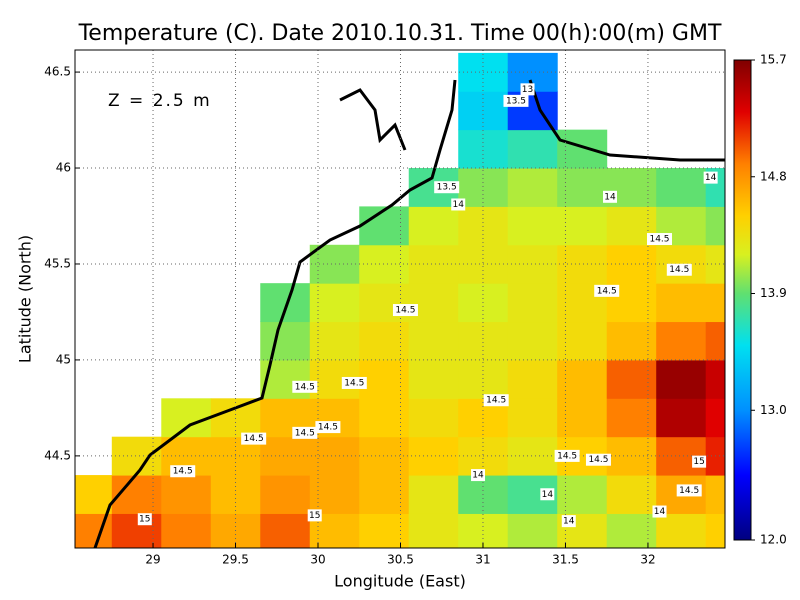  I want to click on x-tick-label: 29.5, so click(235, 560).